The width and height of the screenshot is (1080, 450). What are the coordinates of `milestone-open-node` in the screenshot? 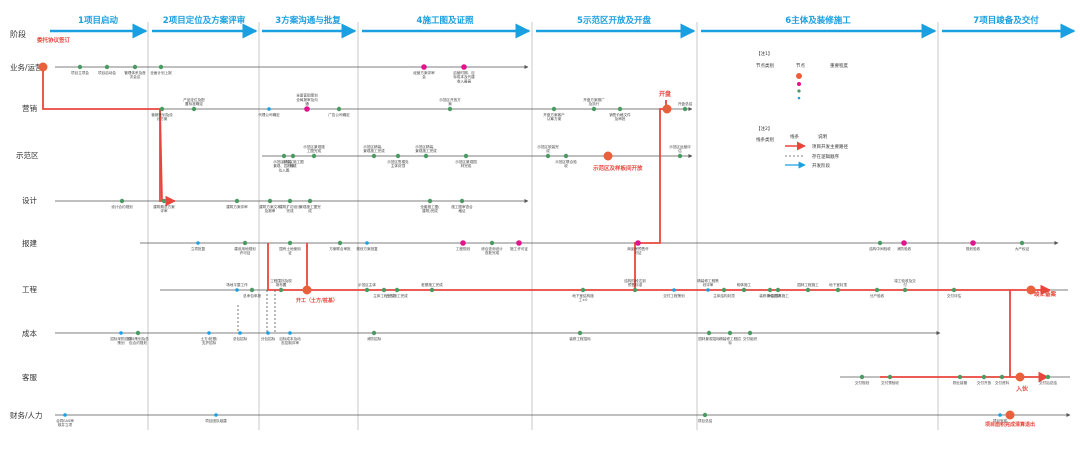 It's located at (667, 109).